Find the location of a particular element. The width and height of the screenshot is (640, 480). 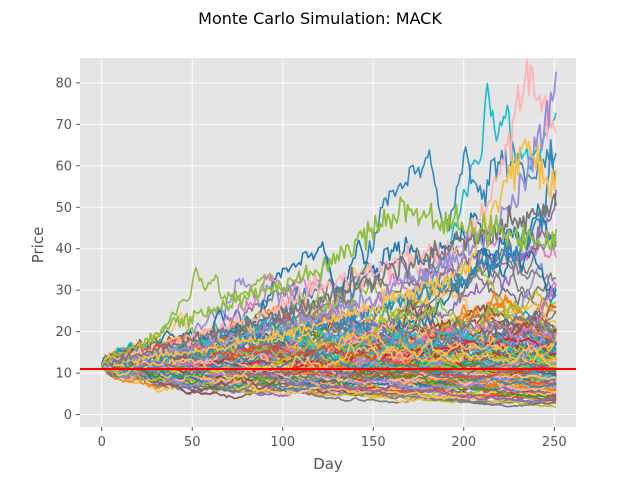

x-tick-label: 250 is located at coordinates (554, 442).